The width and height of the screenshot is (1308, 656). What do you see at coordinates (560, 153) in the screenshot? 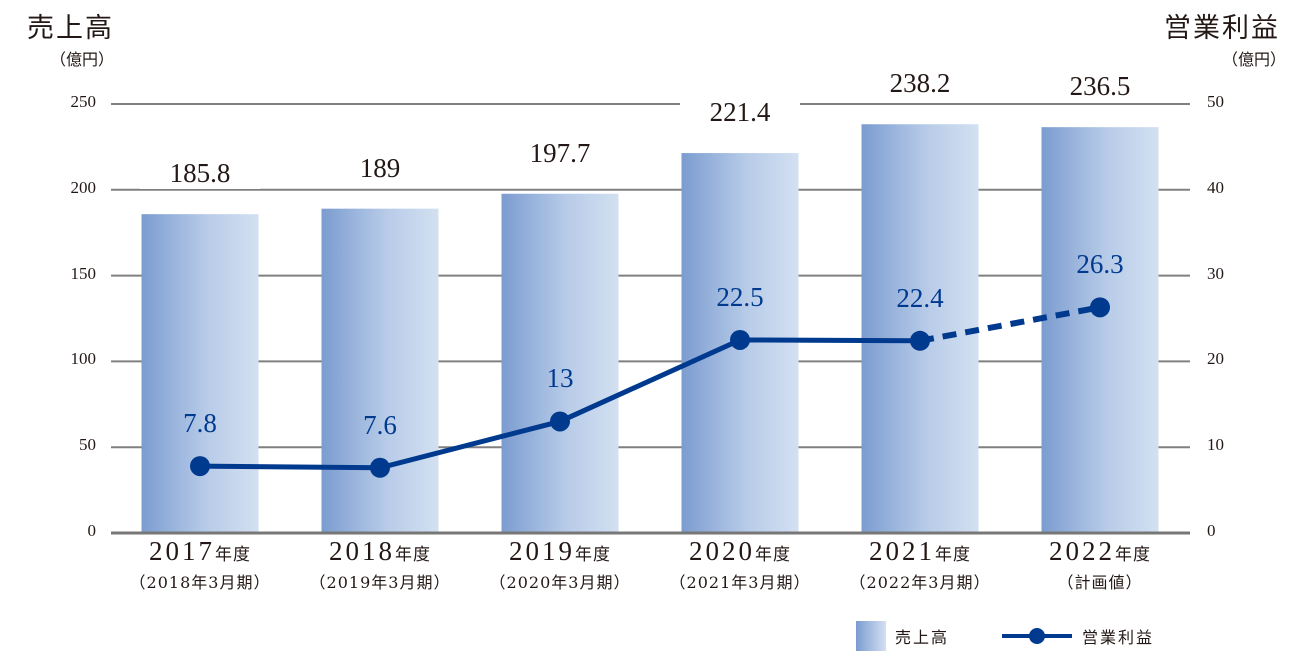
I see `bar-value-label: 197.7` at bounding box center [560, 153].